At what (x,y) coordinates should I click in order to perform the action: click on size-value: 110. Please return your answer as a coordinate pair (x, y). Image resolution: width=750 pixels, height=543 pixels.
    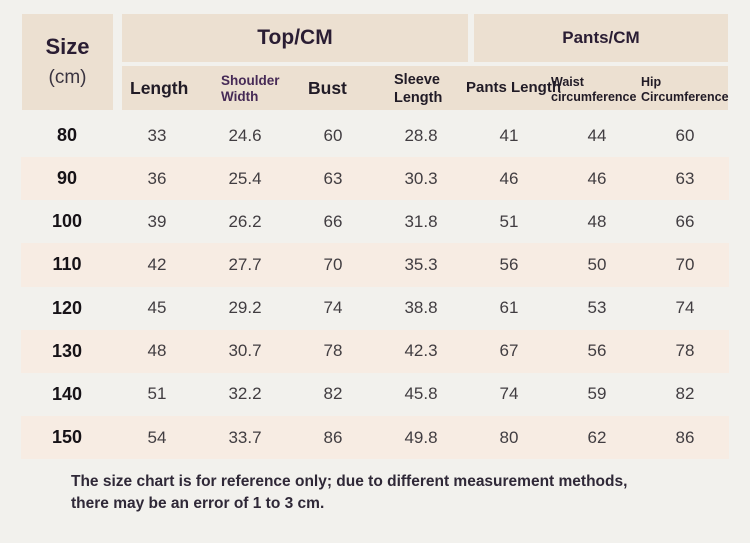
    Looking at the image, I should click on (67, 264).